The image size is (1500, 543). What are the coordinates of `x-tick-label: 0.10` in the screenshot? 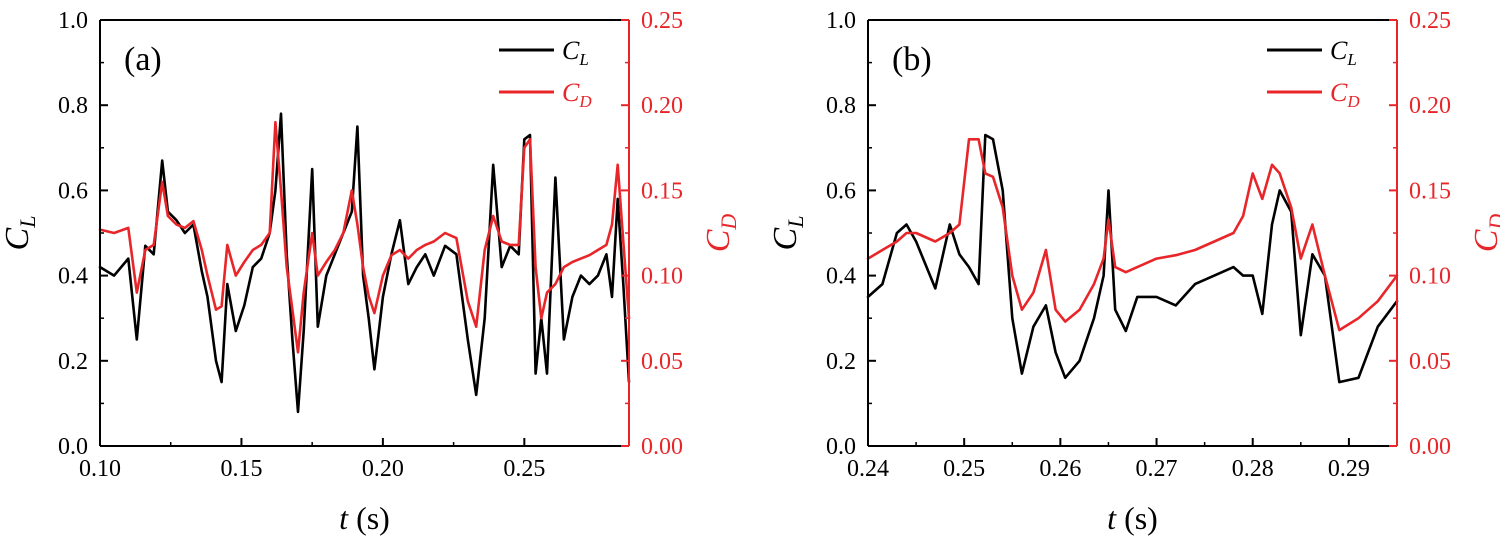 It's located at (100, 469).